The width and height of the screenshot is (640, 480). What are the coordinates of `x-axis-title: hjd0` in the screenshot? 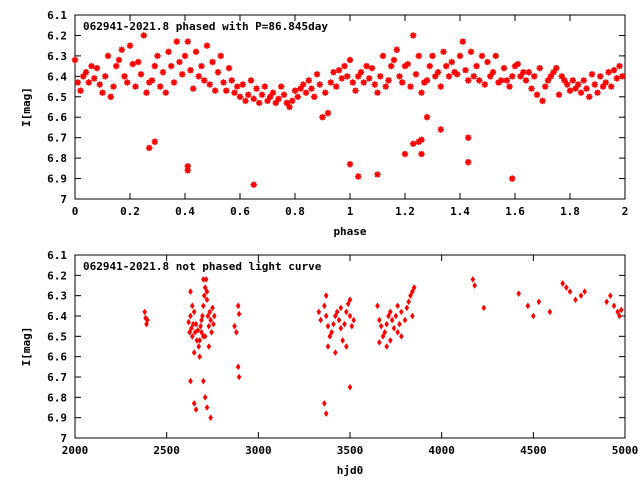 It's located at (350, 470).